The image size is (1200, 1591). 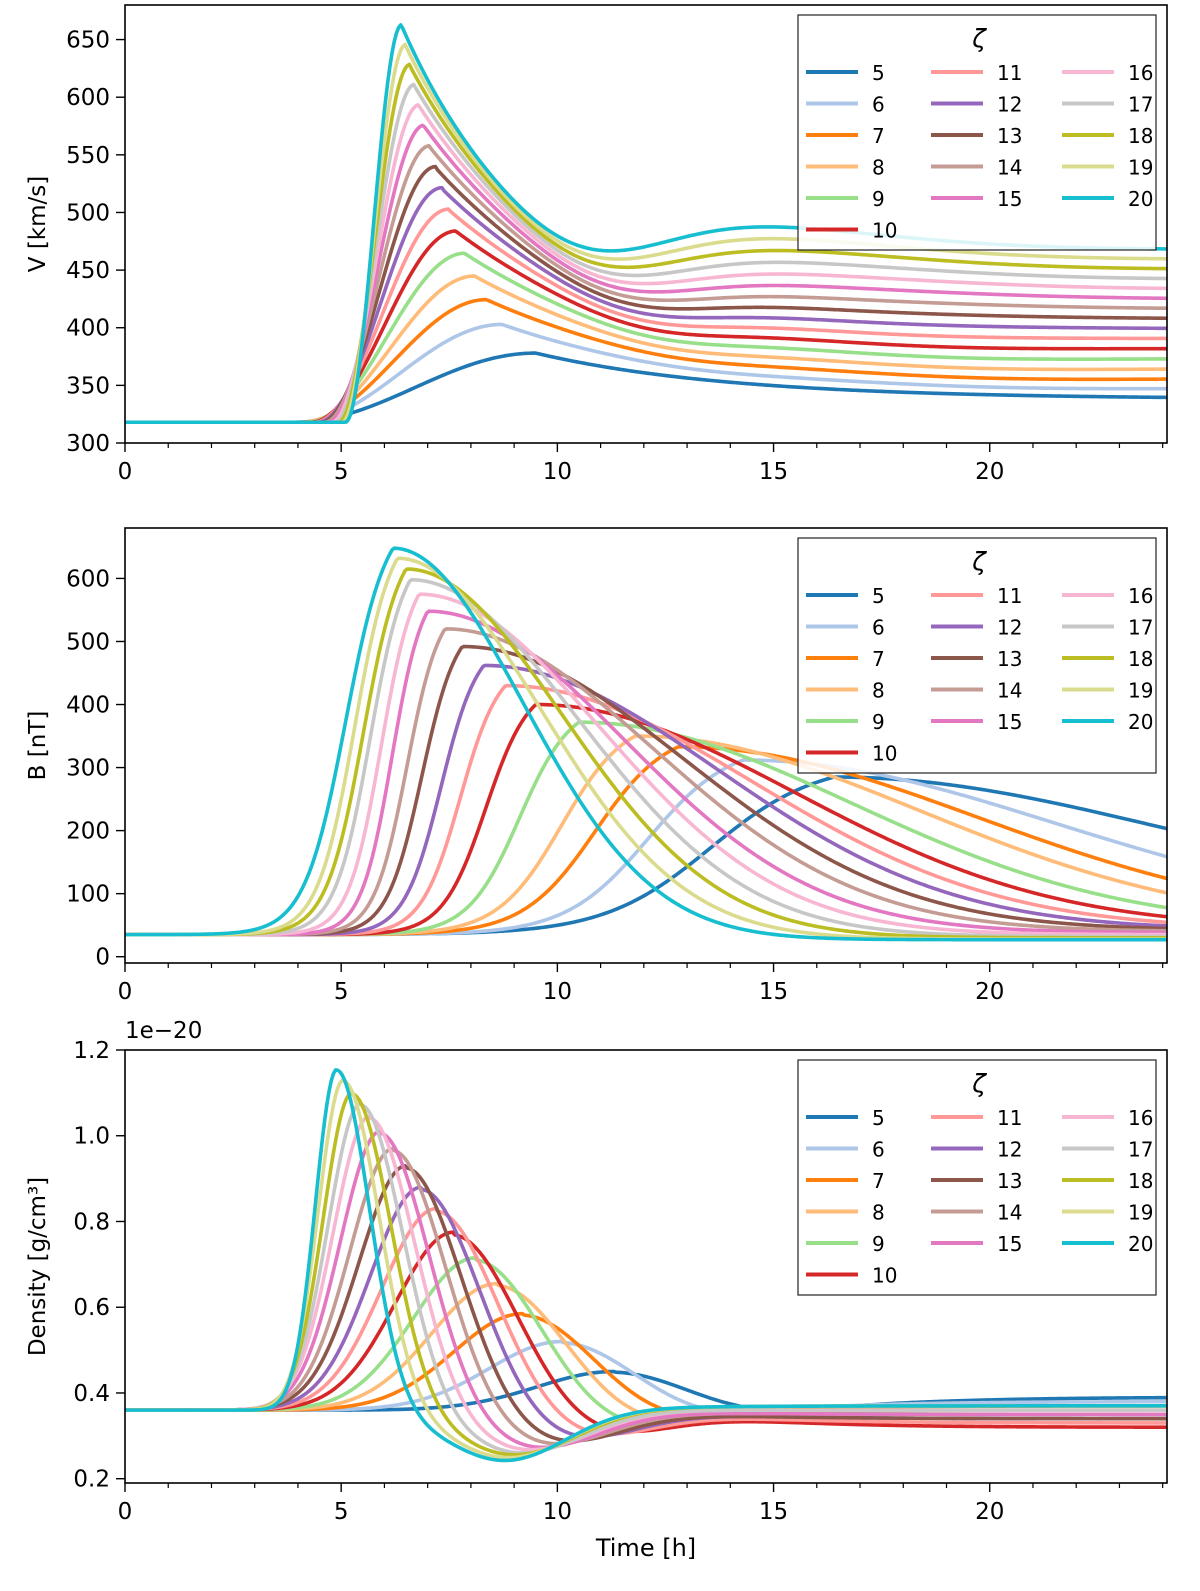 I want to click on y-axis-label: B [nT], so click(x=38, y=746).